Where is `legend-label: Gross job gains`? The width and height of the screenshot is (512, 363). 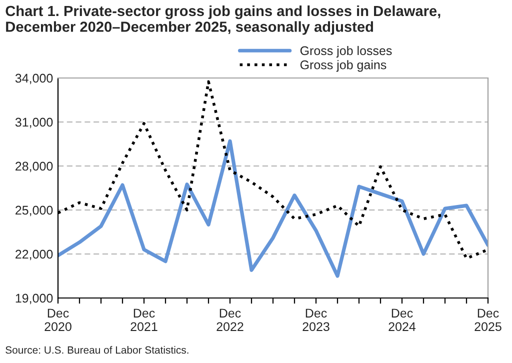 legend-label: Gross job gains is located at coordinates (343, 66).